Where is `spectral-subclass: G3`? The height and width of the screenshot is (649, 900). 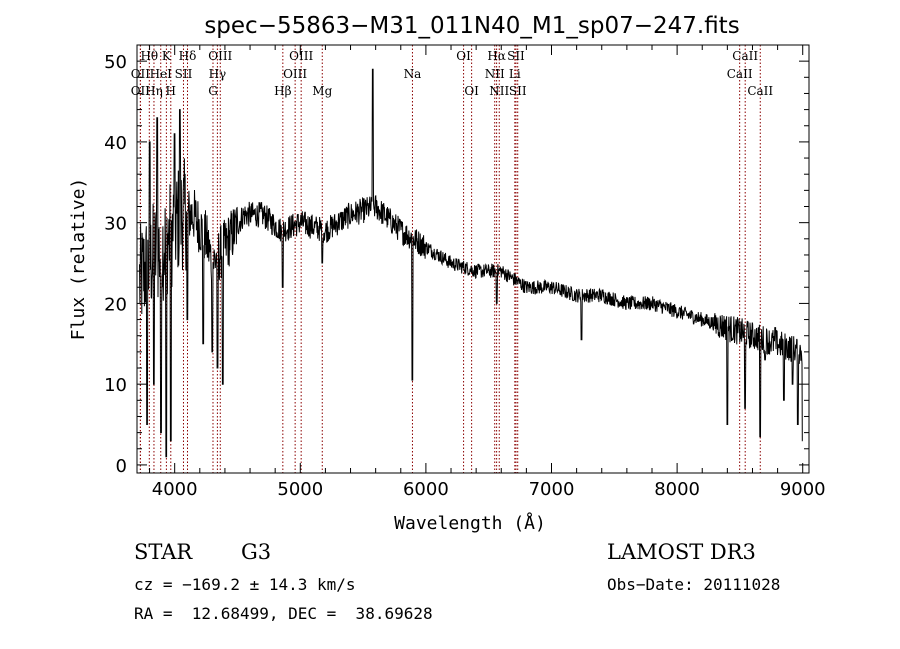
spectral-subclass: G3 is located at coordinates (256, 552).